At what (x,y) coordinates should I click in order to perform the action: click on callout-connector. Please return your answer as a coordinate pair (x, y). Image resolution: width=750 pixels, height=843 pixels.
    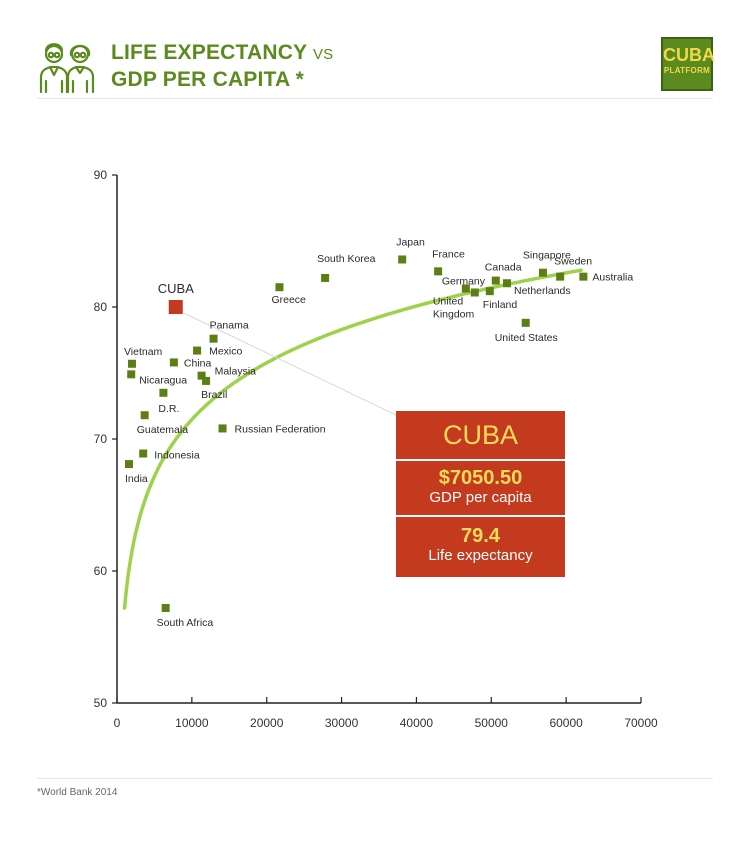
    Looking at the image, I should click on (292, 365).